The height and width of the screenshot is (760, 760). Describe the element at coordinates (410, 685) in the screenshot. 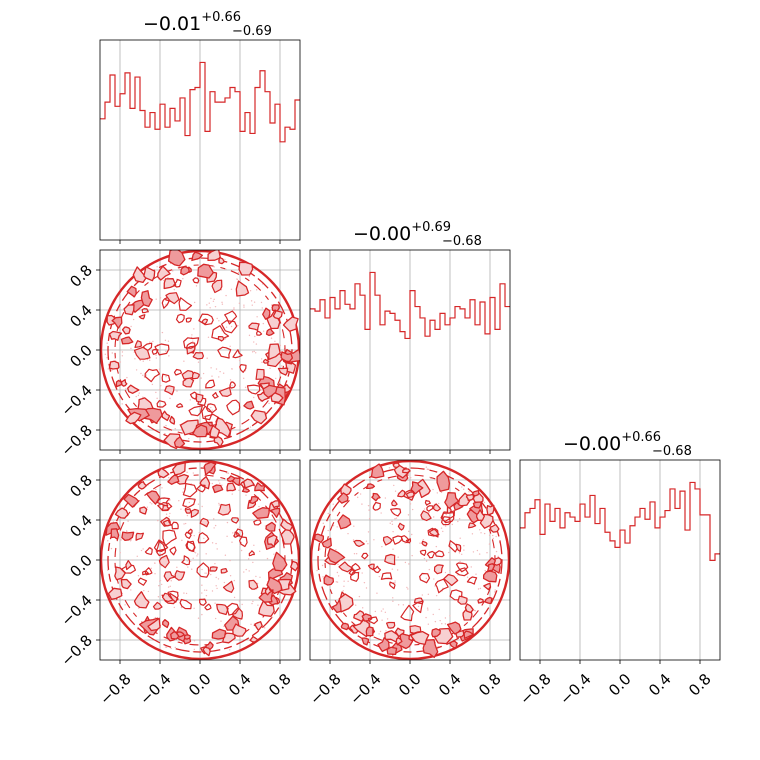

I see `row2-col1-x-tick-label: 0.0` at that location.